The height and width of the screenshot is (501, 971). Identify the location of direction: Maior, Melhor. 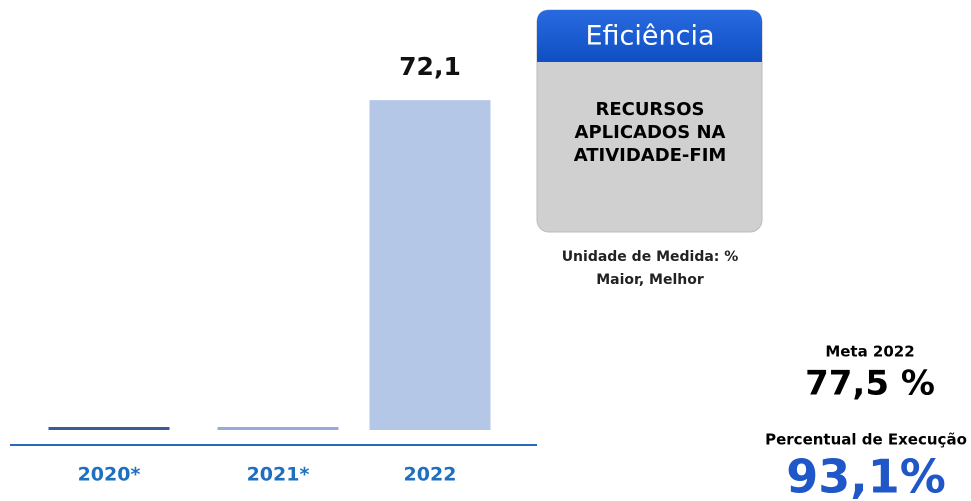
(650, 280).